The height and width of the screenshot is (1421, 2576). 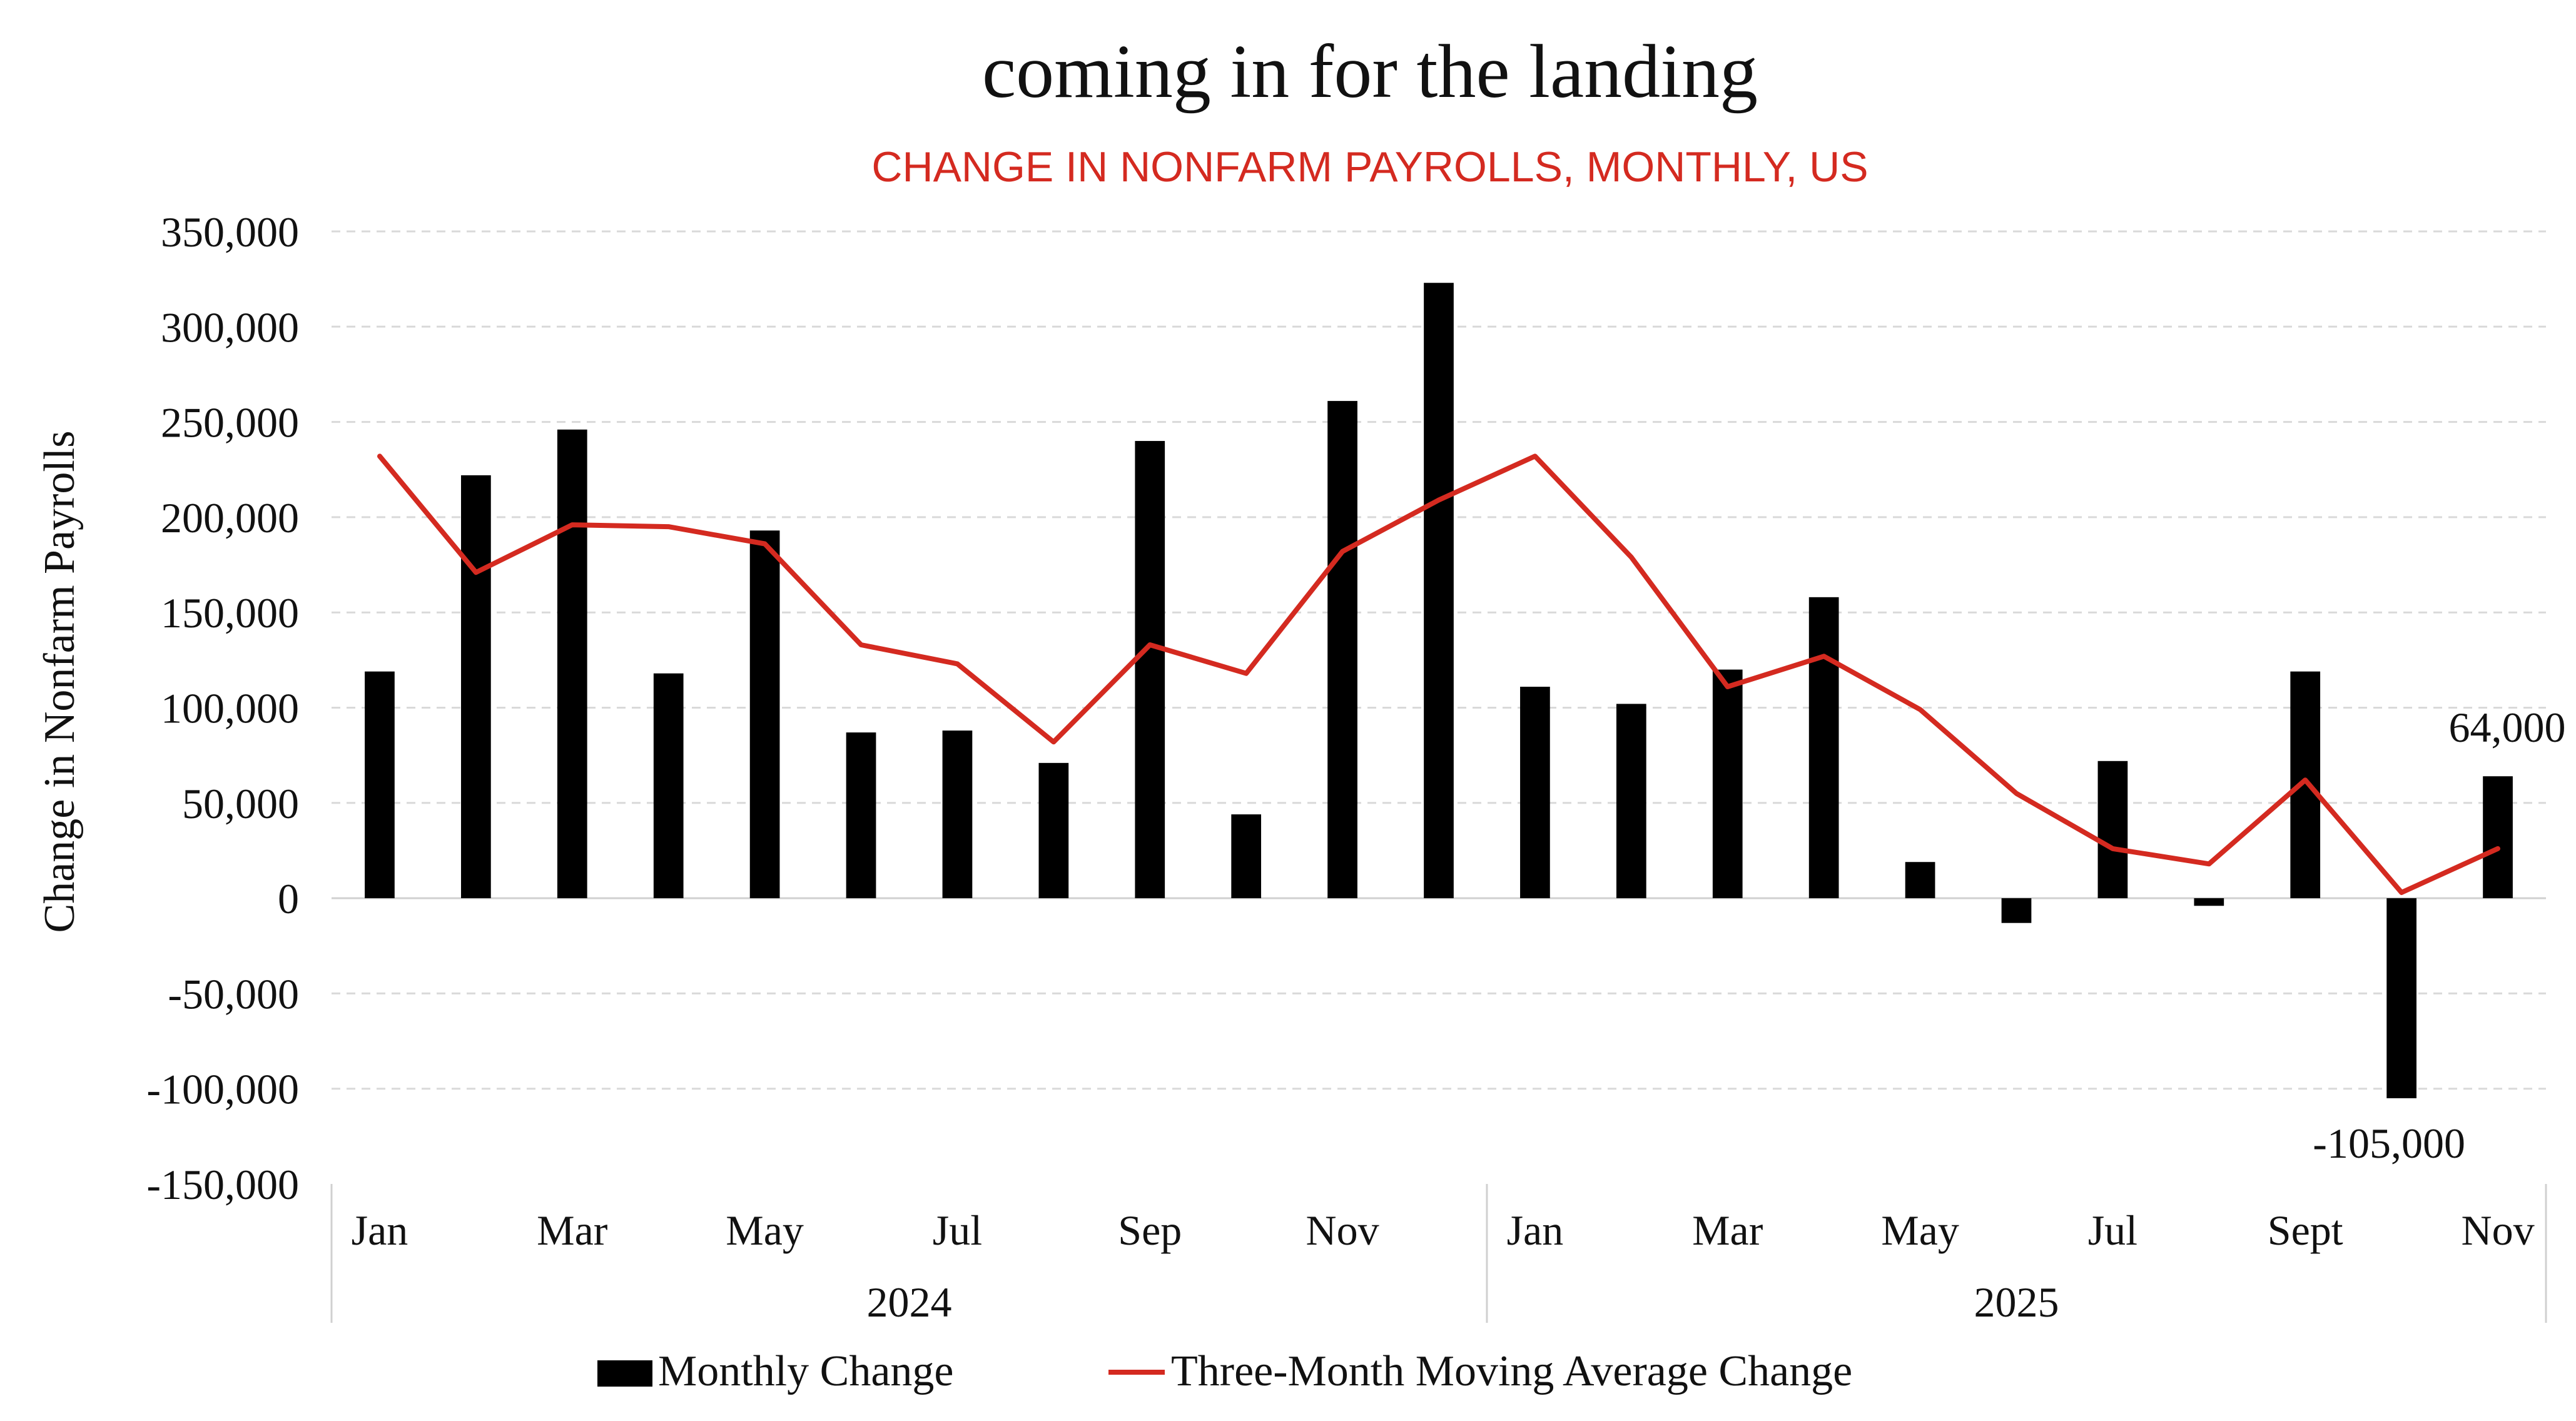 I want to click on y-tick-label: 250,000, so click(x=230, y=423).